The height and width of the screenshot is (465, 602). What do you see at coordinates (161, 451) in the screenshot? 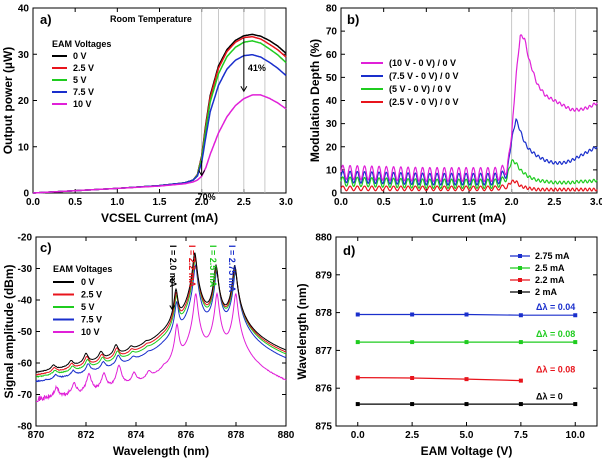
I see `x-axis-label: Wavelength (nm)` at bounding box center [161, 451].